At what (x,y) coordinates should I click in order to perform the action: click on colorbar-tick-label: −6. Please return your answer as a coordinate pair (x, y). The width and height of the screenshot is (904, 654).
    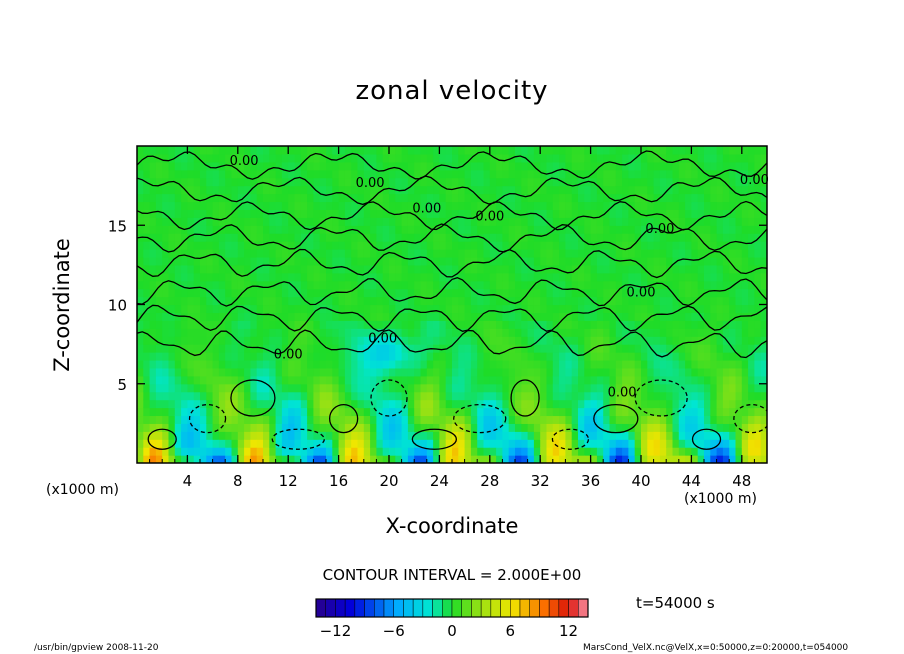
    Looking at the image, I should click on (394, 631).